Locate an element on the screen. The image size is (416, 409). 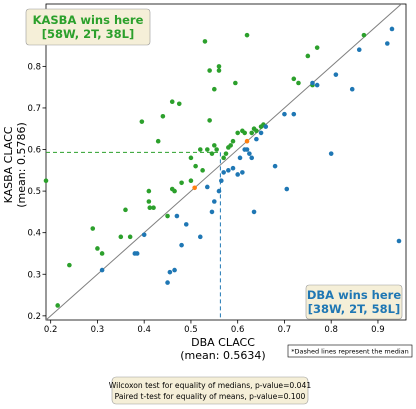
kasba-wins-box is located at coordinates (88, 27).